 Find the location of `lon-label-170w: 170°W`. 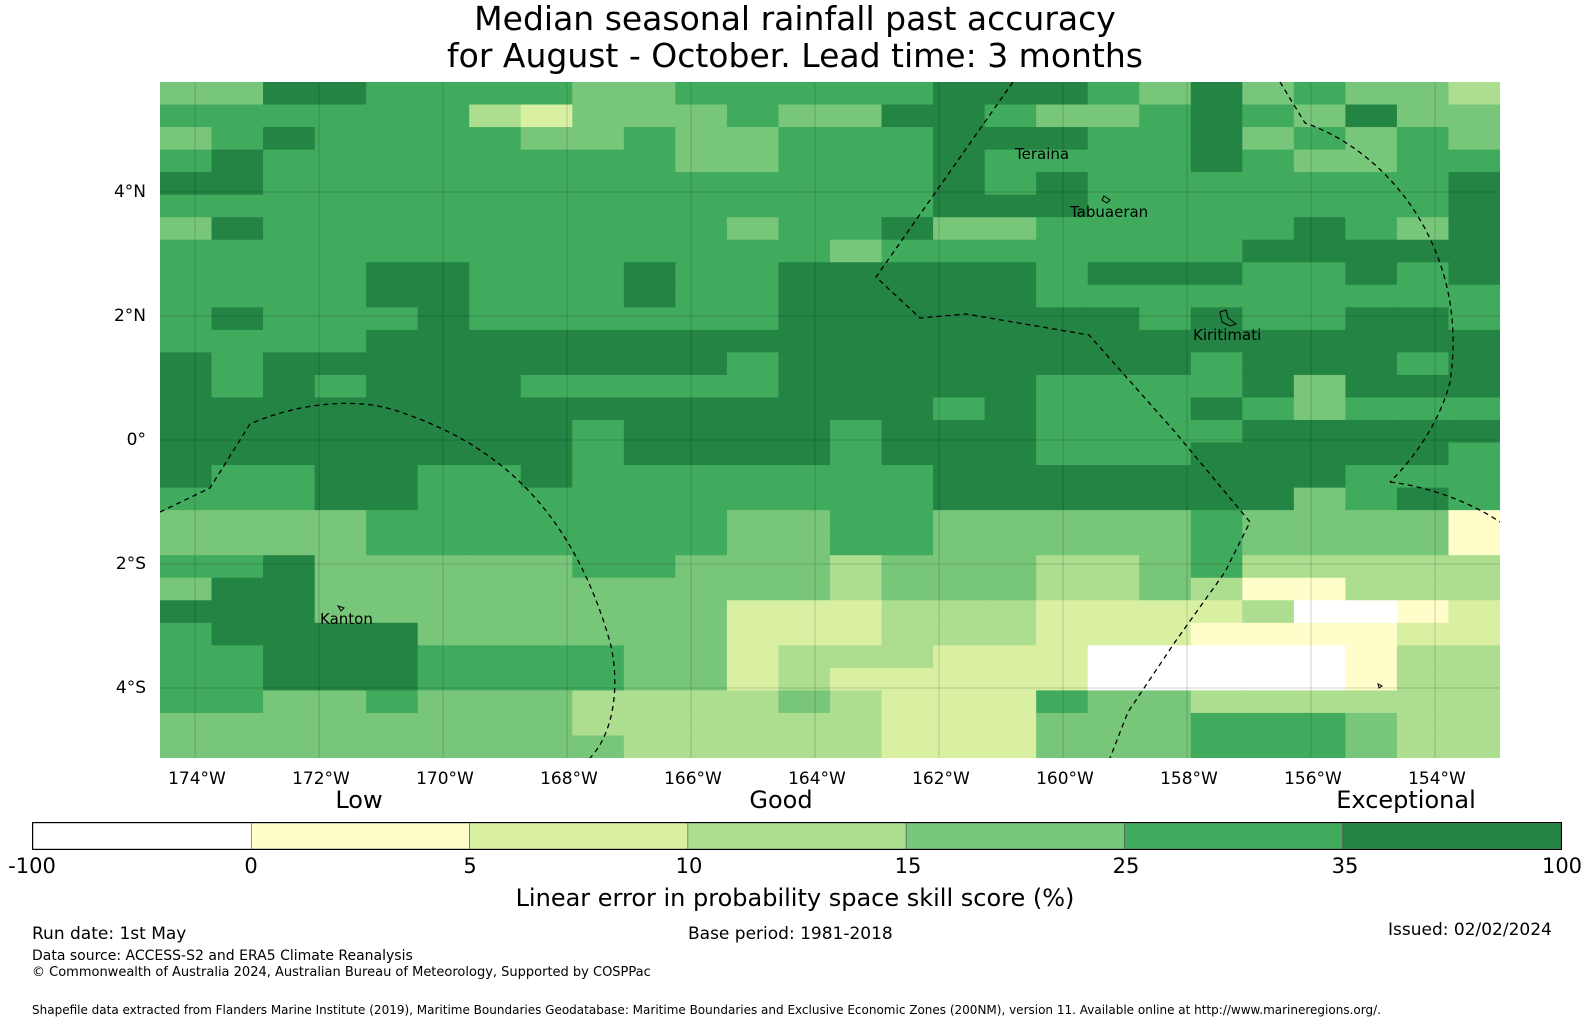

lon-label-170w: 170°W is located at coordinates (445, 779).